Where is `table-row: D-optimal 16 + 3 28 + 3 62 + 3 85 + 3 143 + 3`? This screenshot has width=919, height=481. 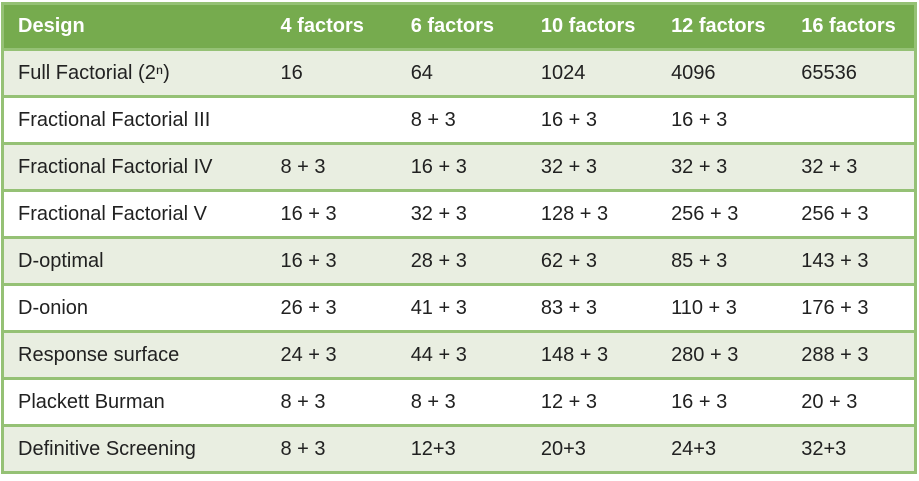
table-row: D-optimal 16 + 3 28 + 3 62 + 3 85 + 3 143 + 3 is located at coordinates (459, 261).